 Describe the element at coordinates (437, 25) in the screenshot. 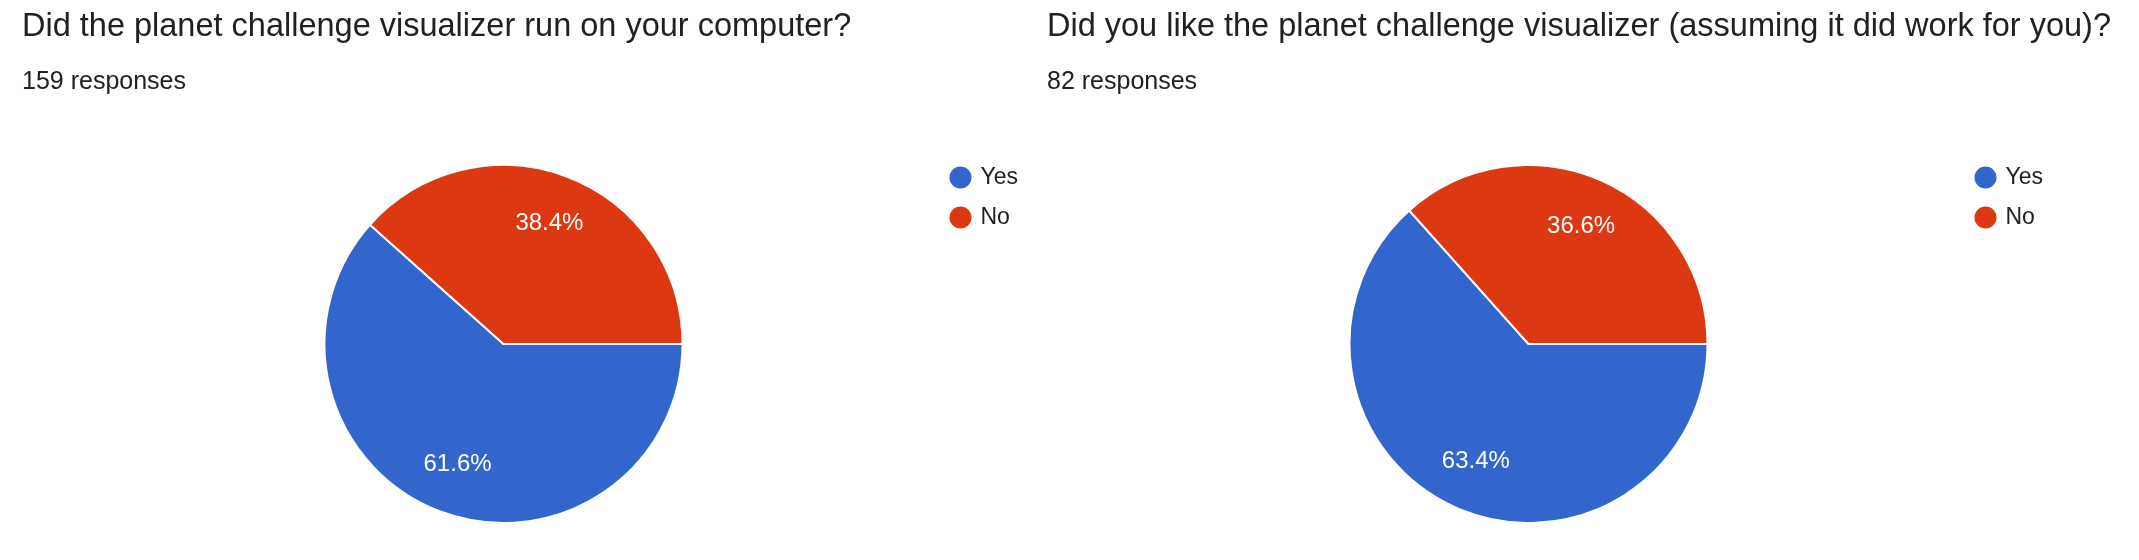

I see `chart-title: Did the planet challenge visualizer run on your computer?` at that location.